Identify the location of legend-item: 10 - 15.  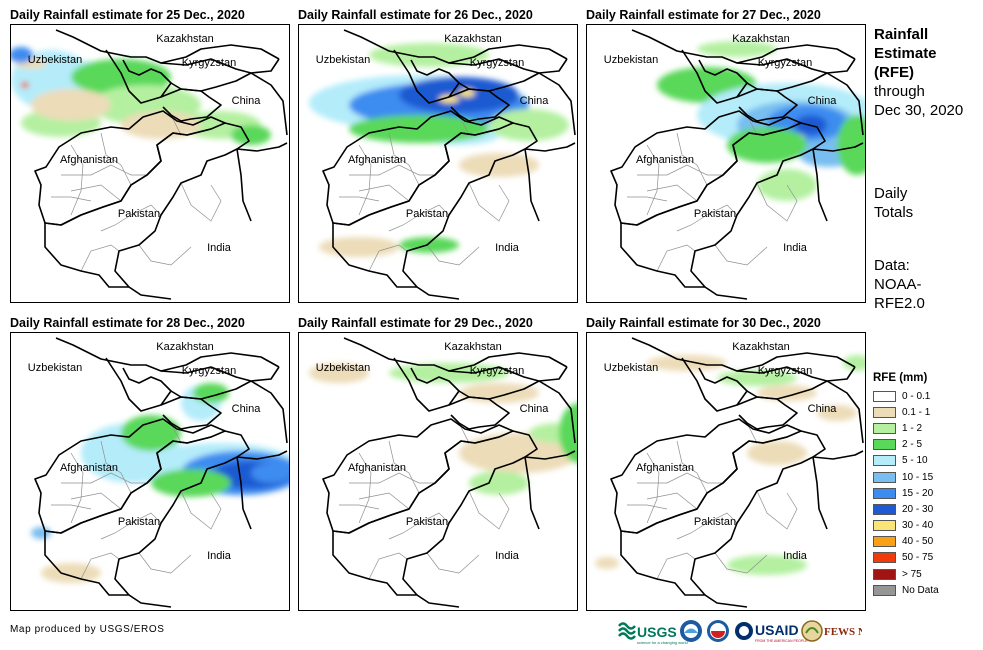
(925, 477).